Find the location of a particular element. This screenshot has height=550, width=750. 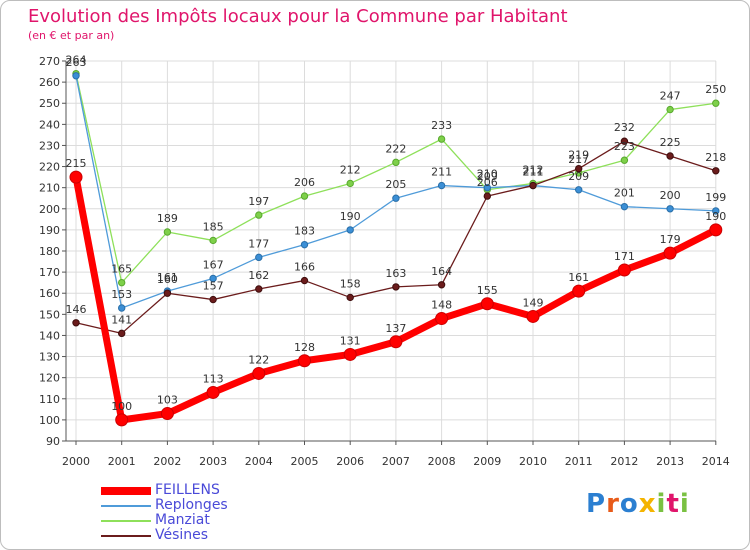

x-tick-label: 2012 is located at coordinates (624, 461).